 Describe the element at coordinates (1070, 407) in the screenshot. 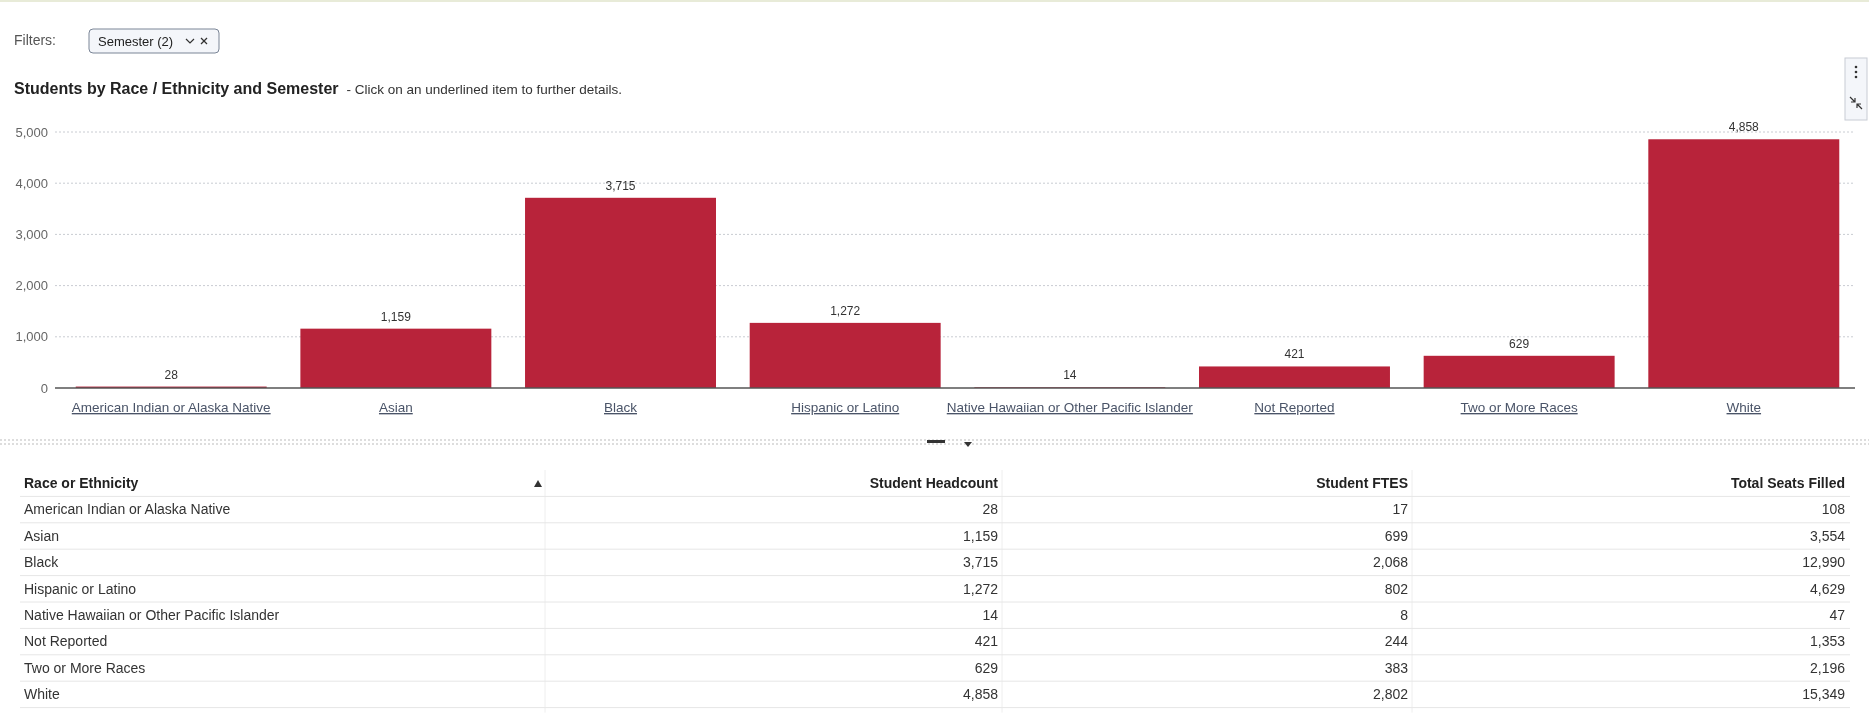

I see `x-tick-label: Native Hawaiian or Other Pacific Islander` at that location.